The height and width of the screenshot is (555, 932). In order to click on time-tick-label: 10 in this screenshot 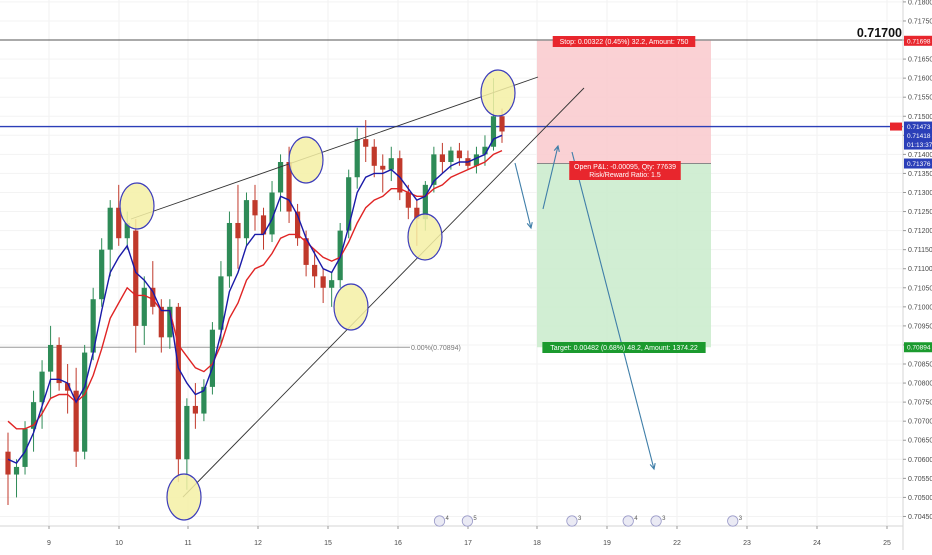, I will do `click(119, 543)`.